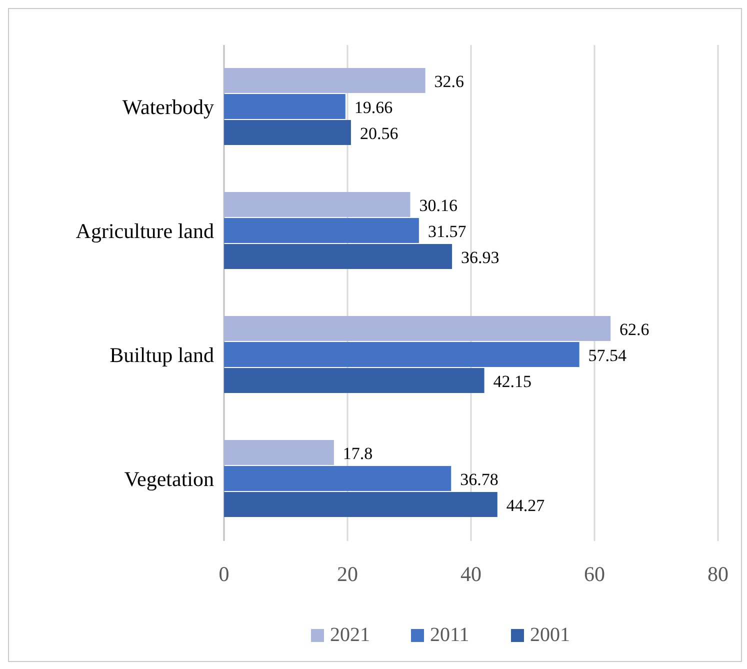 The image size is (747, 669). What do you see at coordinates (447, 231) in the screenshot?
I see `data-label: 31.57` at bounding box center [447, 231].